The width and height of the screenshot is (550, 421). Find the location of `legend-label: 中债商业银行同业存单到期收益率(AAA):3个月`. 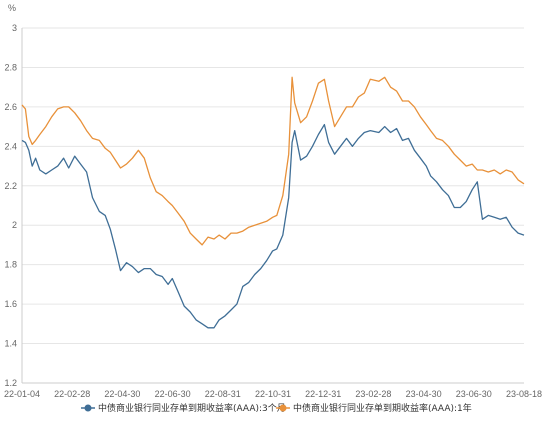

legend-label: 中债商业银行同业存单到期收益率(AAA):3个月 is located at coordinates (192, 408).